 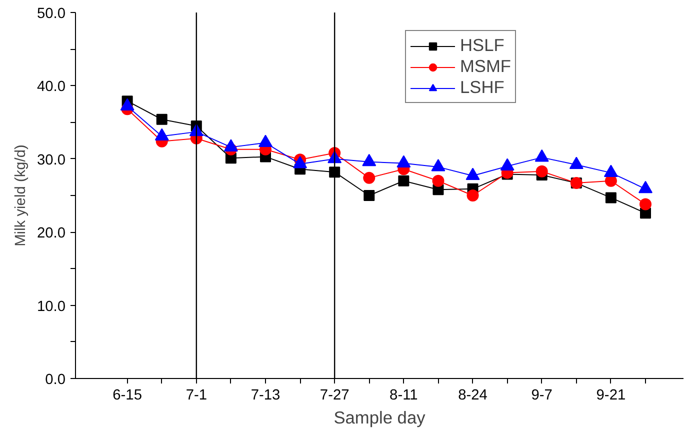 What do you see at coordinates (380, 418) in the screenshot?
I see `x-axis-title: Sample day` at bounding box center [380, 418].